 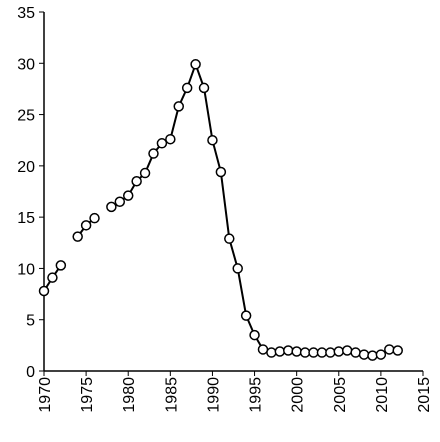 I want to click on x-tick-label: 1985, so click(x=171, y=395).